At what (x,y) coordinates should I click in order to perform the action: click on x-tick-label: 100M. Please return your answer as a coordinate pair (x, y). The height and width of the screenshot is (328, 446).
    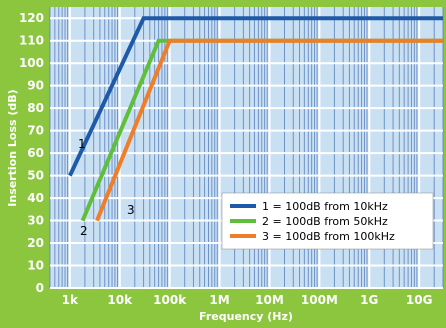
    Looking at the image, I should click on (319, 300).